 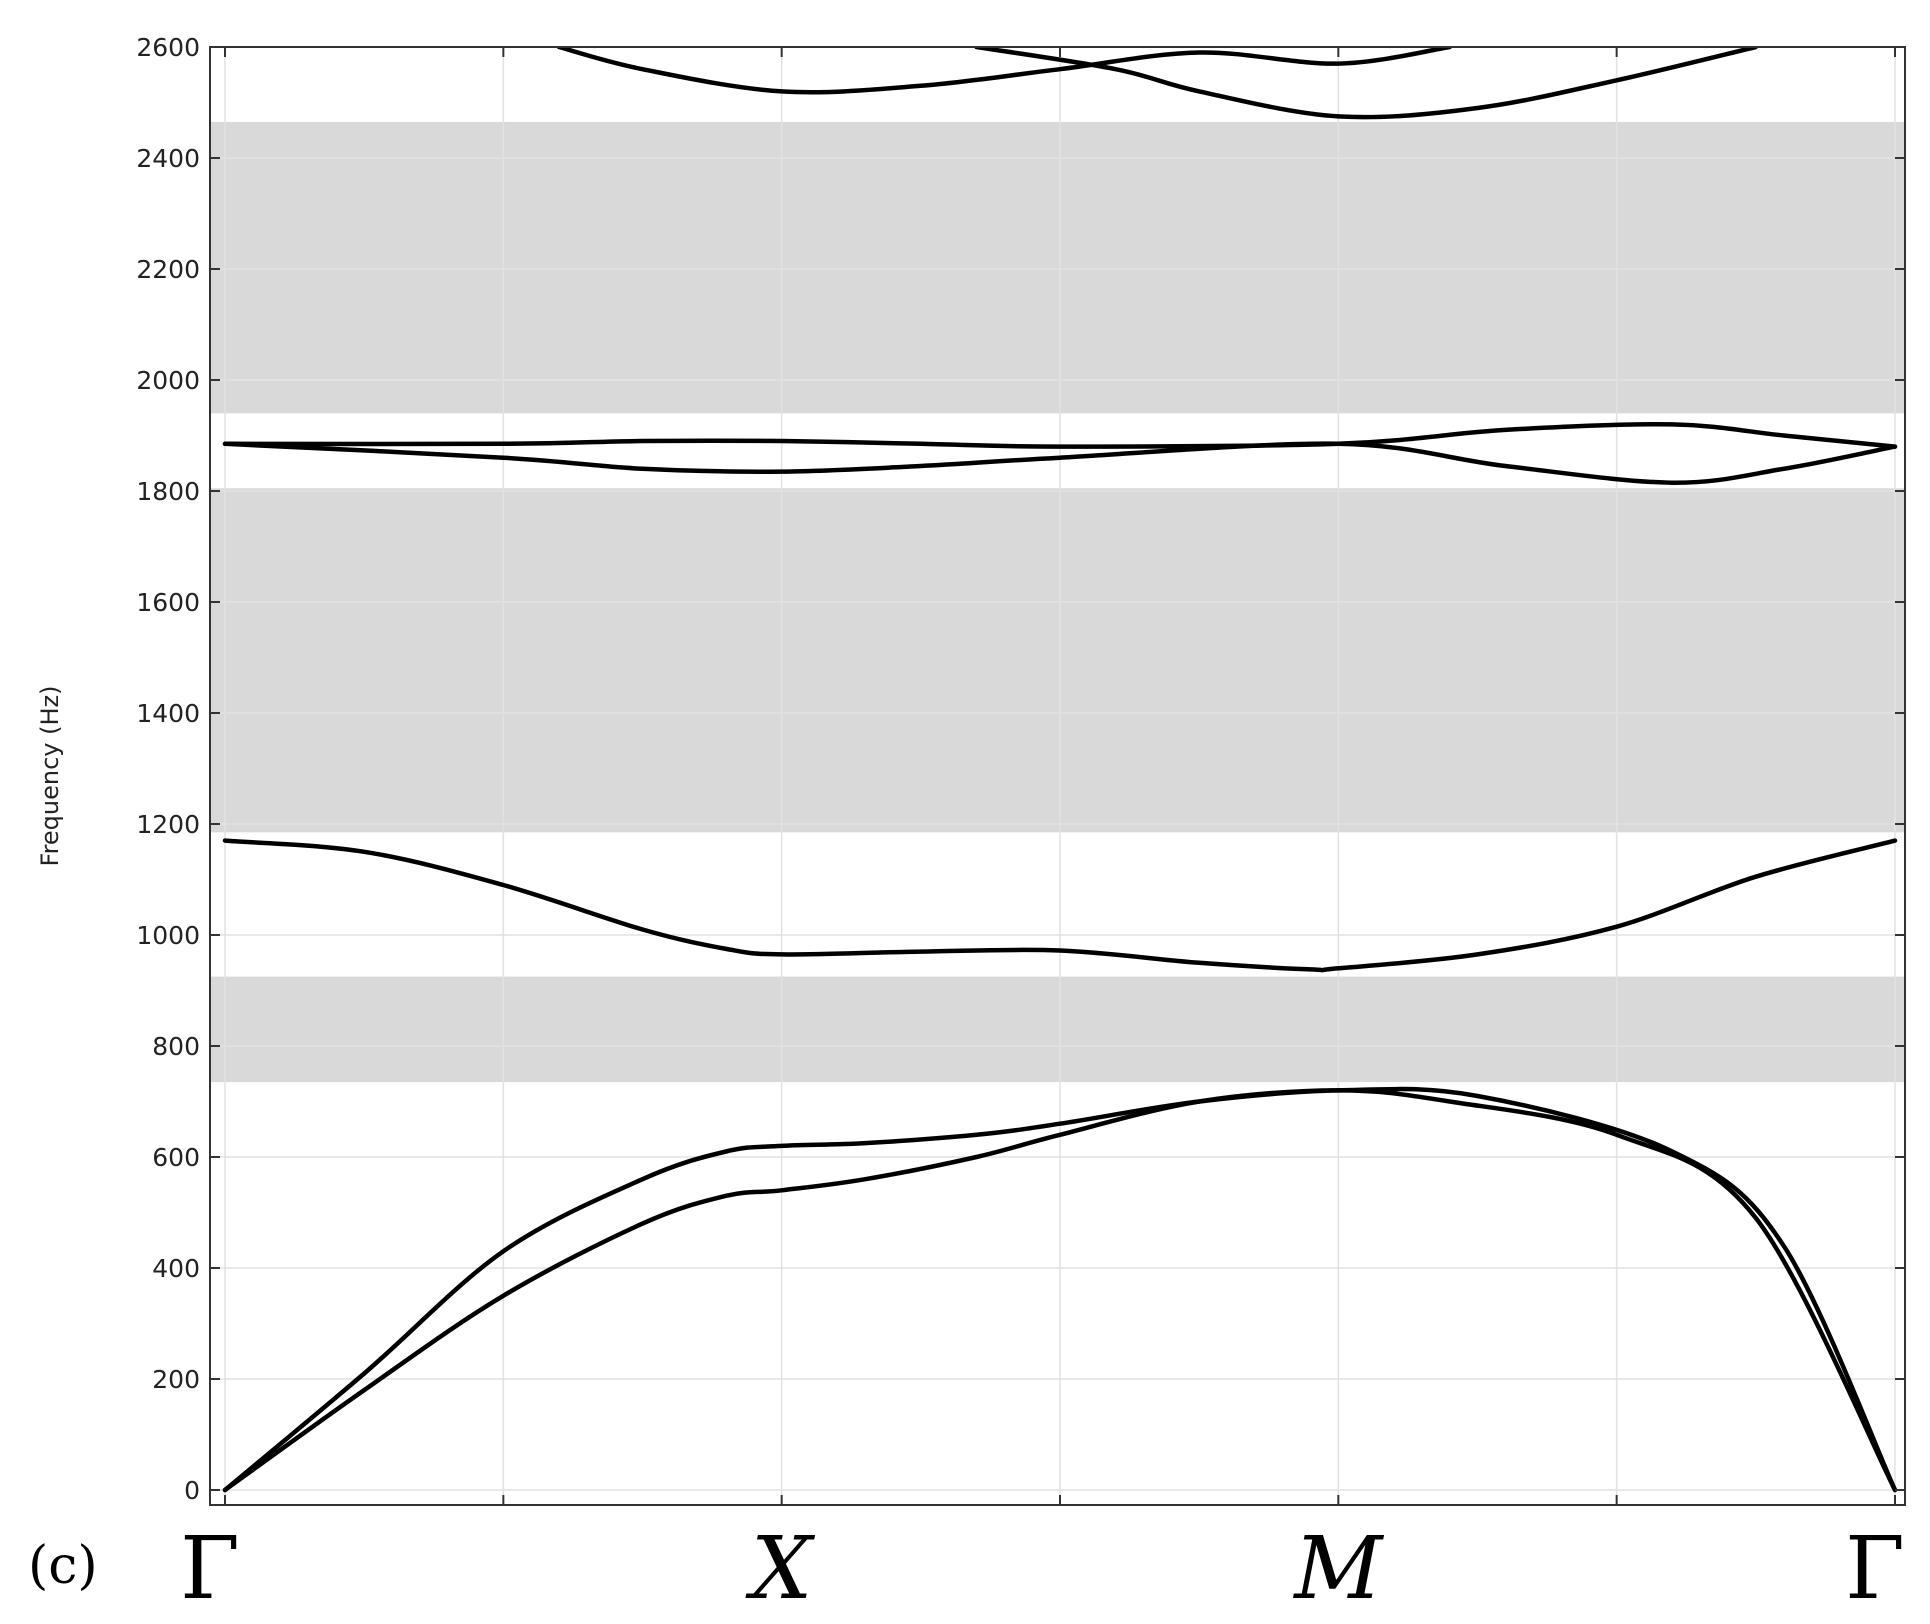 I want to click on y-tick-label-600: 600, so click(x=176, y=1157).